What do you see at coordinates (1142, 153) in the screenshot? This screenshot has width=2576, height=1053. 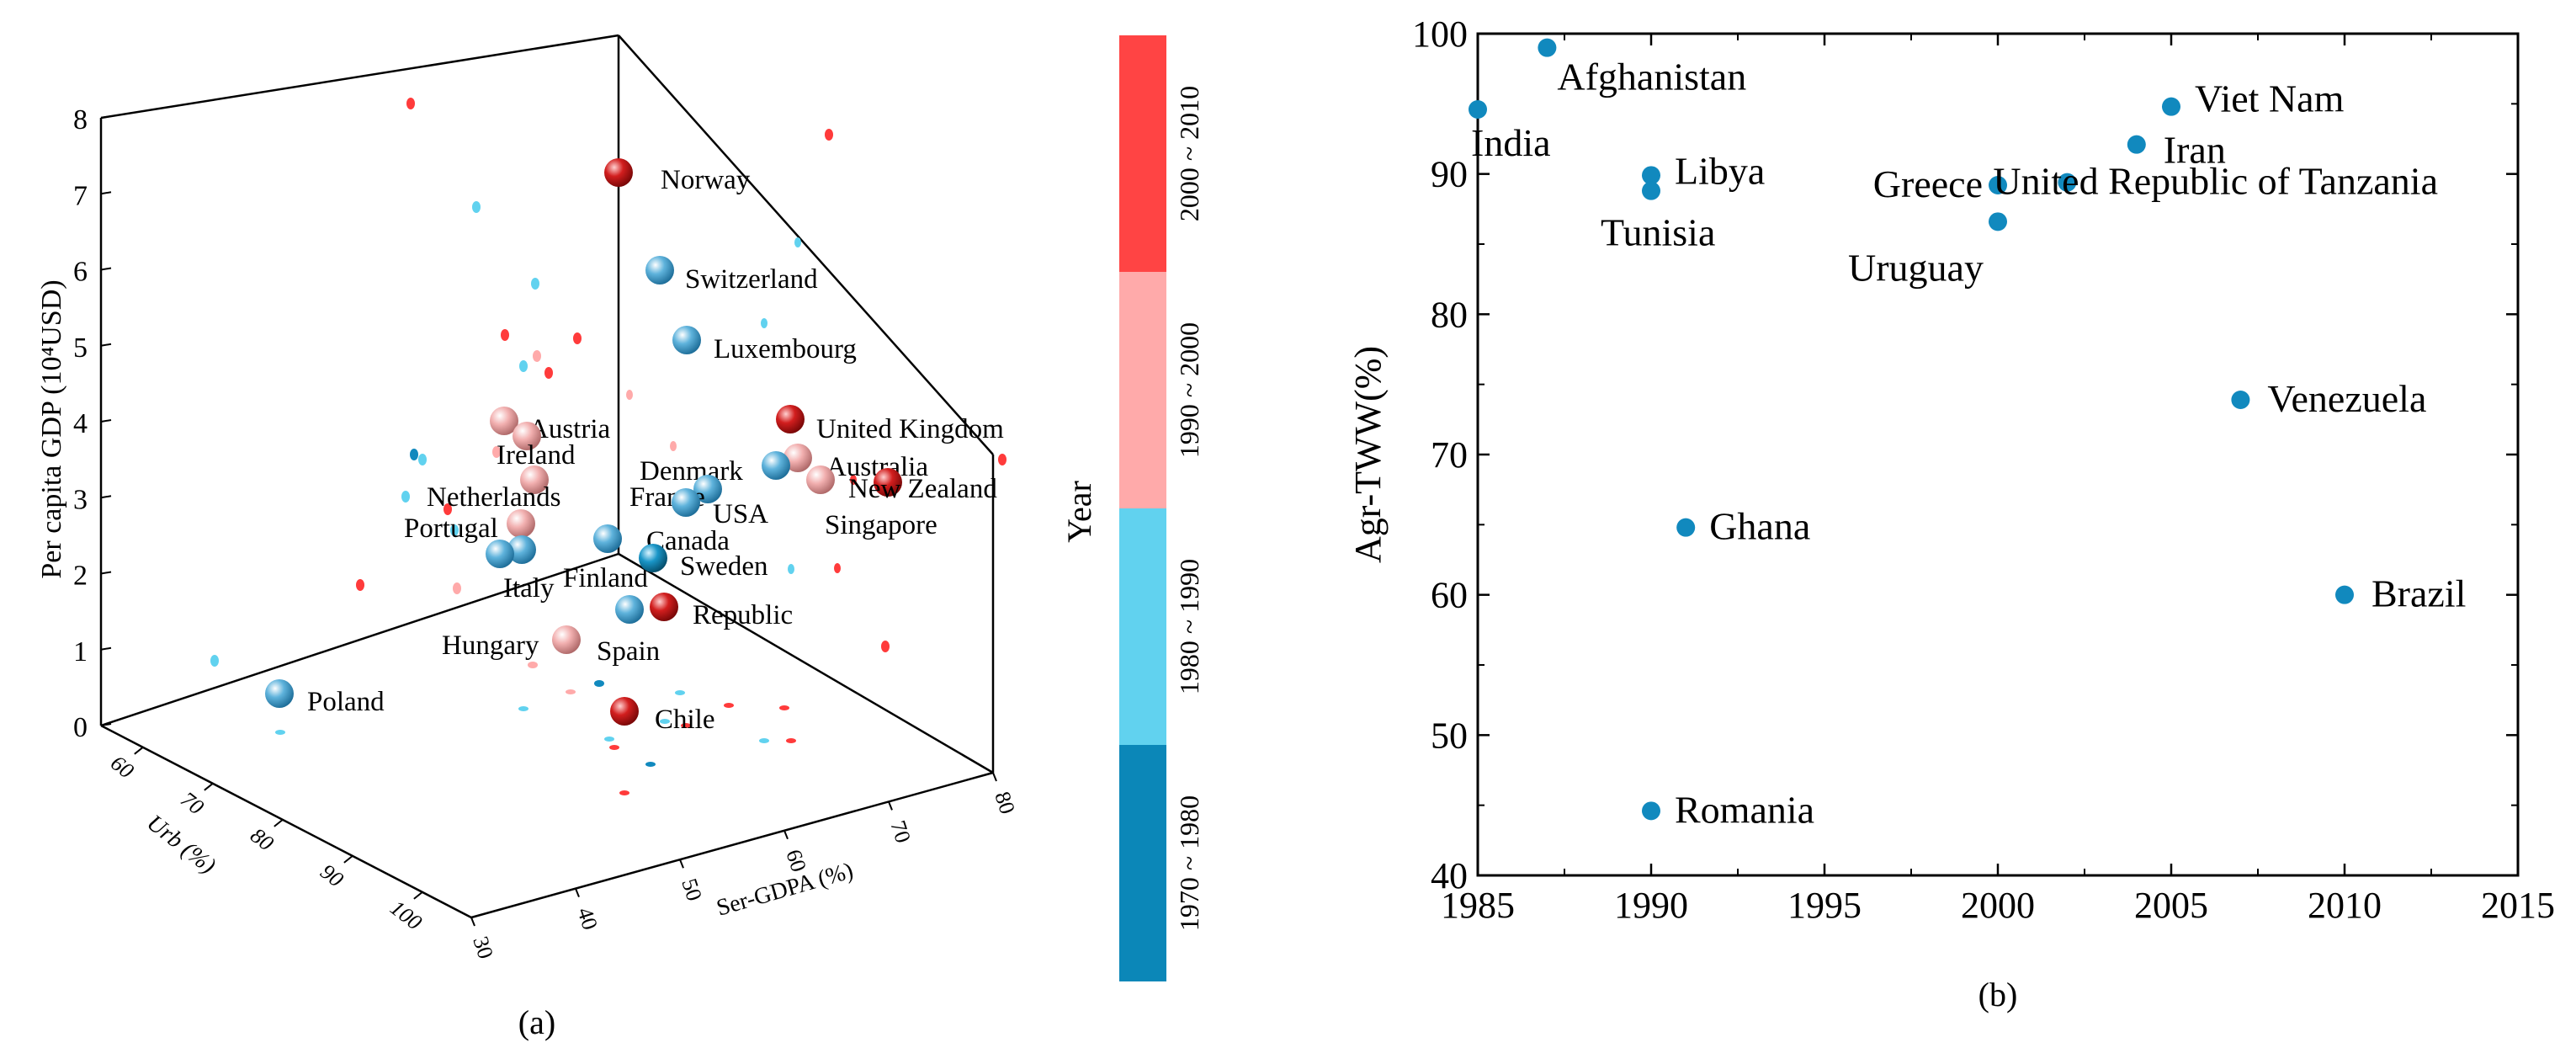 I see `colorbar-segment` at bounding box center [1142, 153].